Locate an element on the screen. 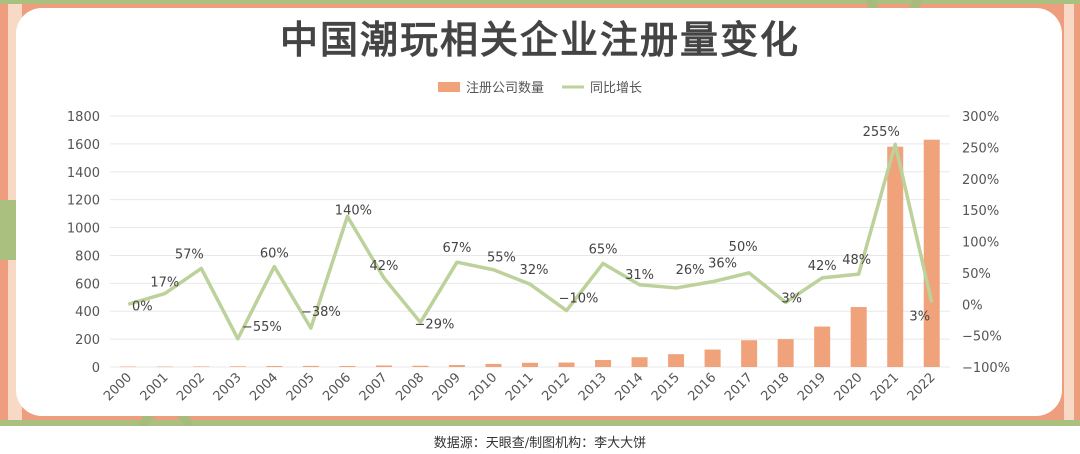 The image size is (1080, 454). bar-2008 is located at coordinates (420, 366).